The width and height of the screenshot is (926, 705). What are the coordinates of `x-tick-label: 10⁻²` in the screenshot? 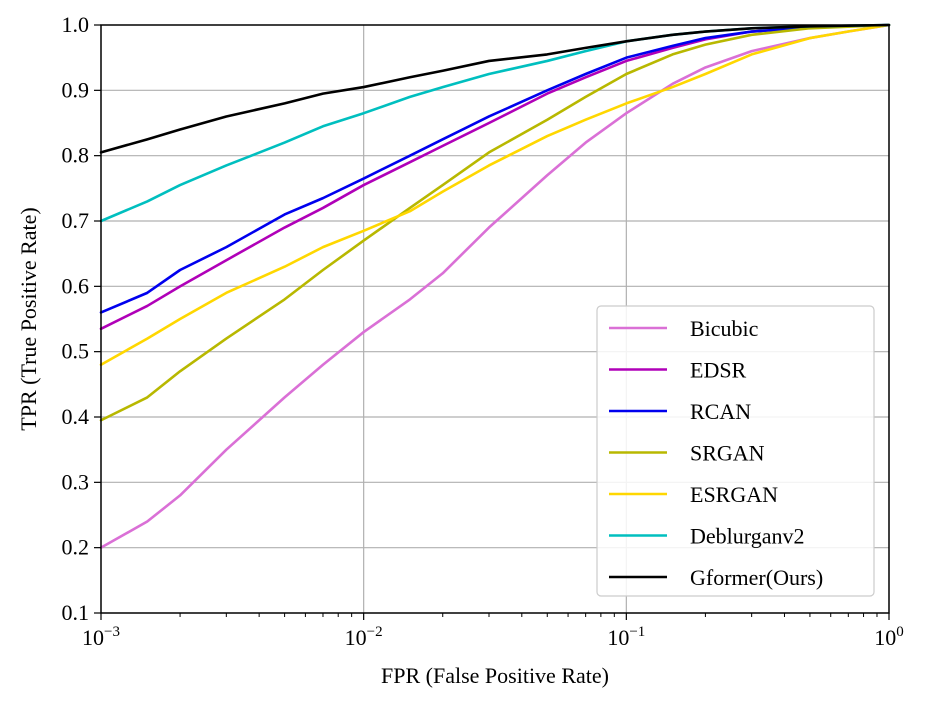 It's located at (364, 637).